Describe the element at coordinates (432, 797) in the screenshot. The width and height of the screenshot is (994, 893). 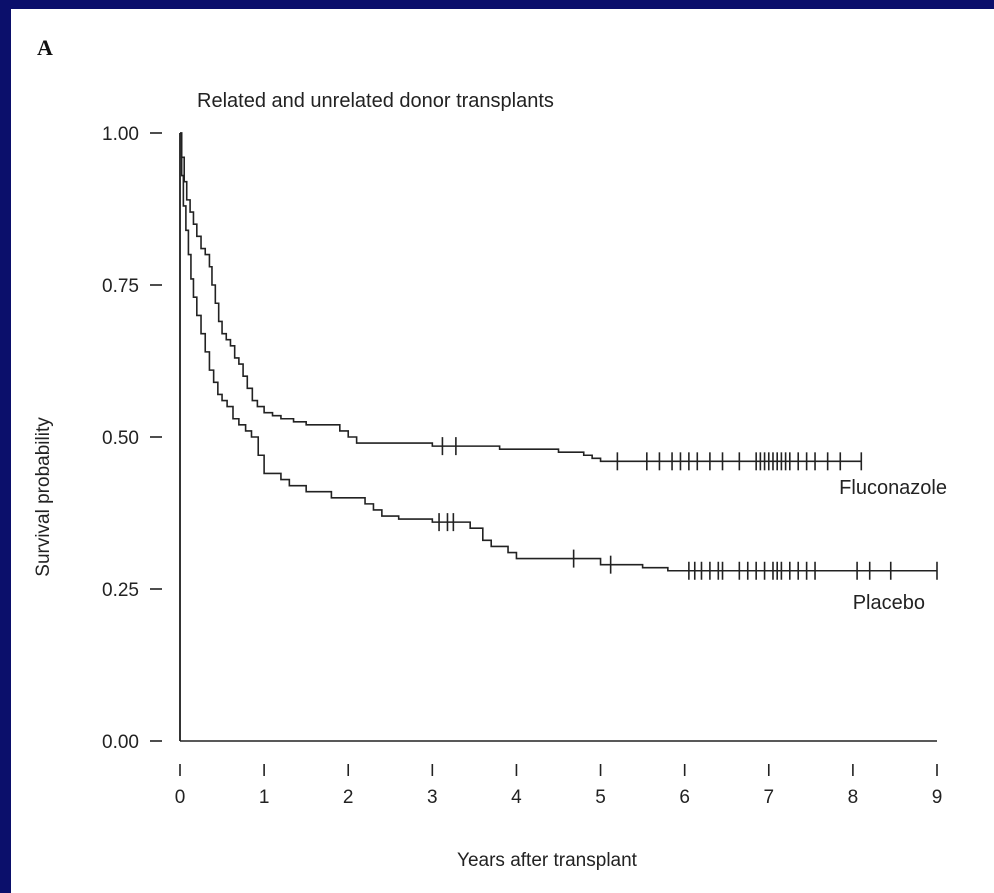
I see `x-tick-label: 3` at that location.